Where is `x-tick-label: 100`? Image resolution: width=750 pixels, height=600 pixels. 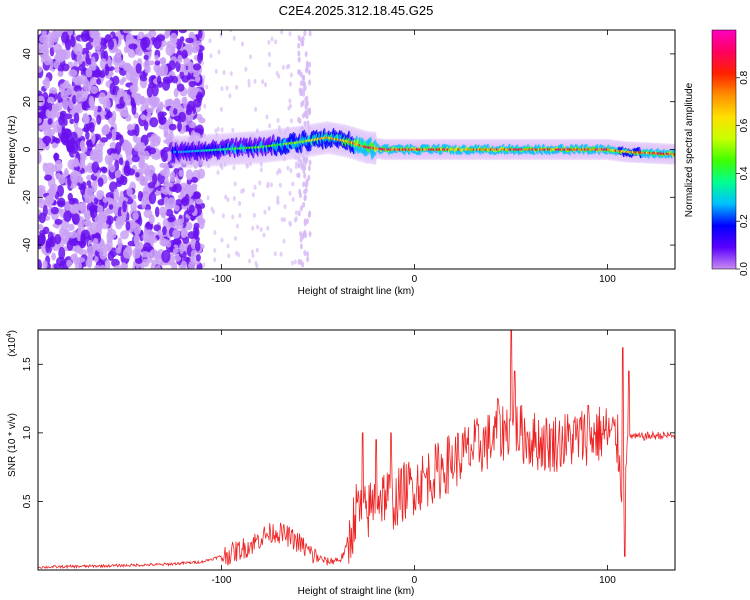 x-tick-label: 100 is located at coordinates (607, 580).